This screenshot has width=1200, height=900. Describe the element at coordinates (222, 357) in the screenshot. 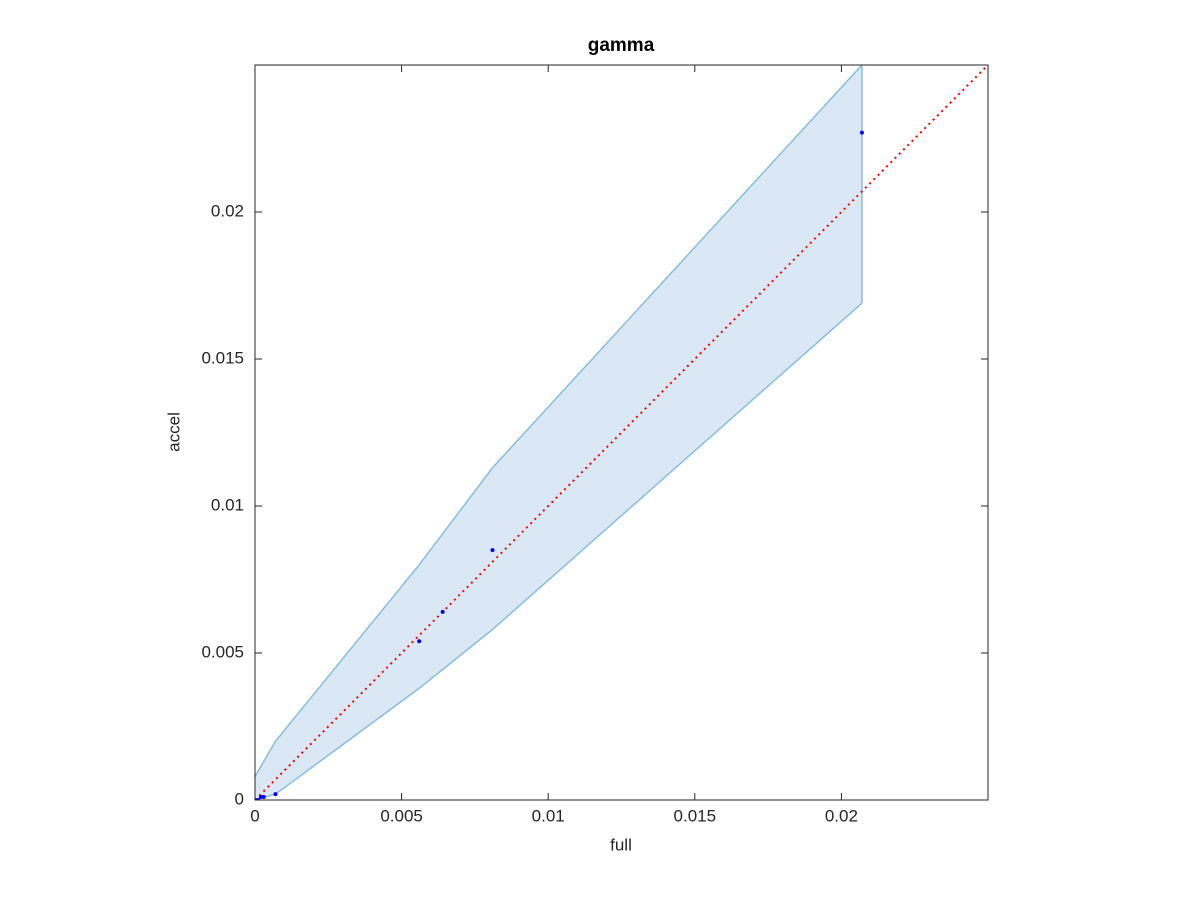

I see `y-tick-label: 0.015` at that location.